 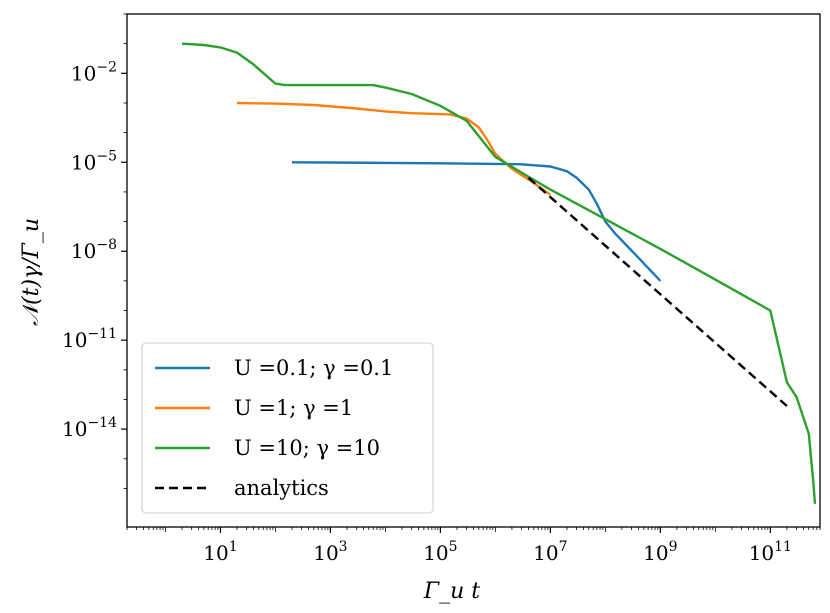 I want to click on x-tick-label-2: 10⁵, so click(x=440, y=552).